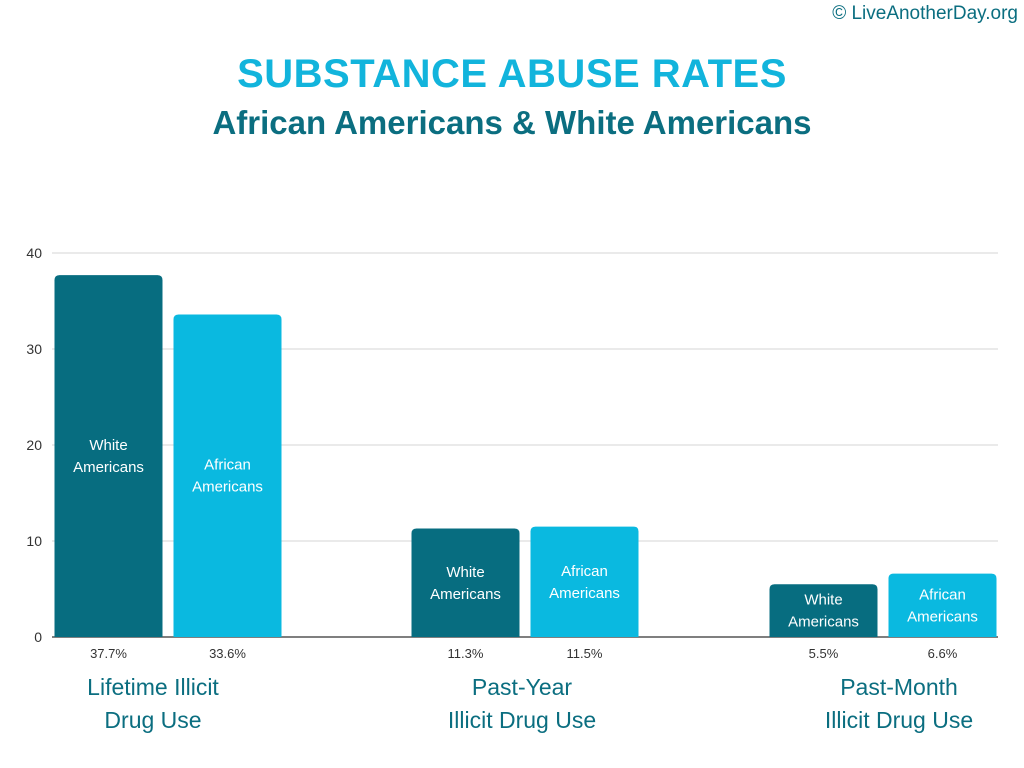 This screenshot has height=768, width=1024. What do you see at coordinates (34, 253) in the screenshot?
I see `y-tick-label: 40` at bounding box center [34, 253].